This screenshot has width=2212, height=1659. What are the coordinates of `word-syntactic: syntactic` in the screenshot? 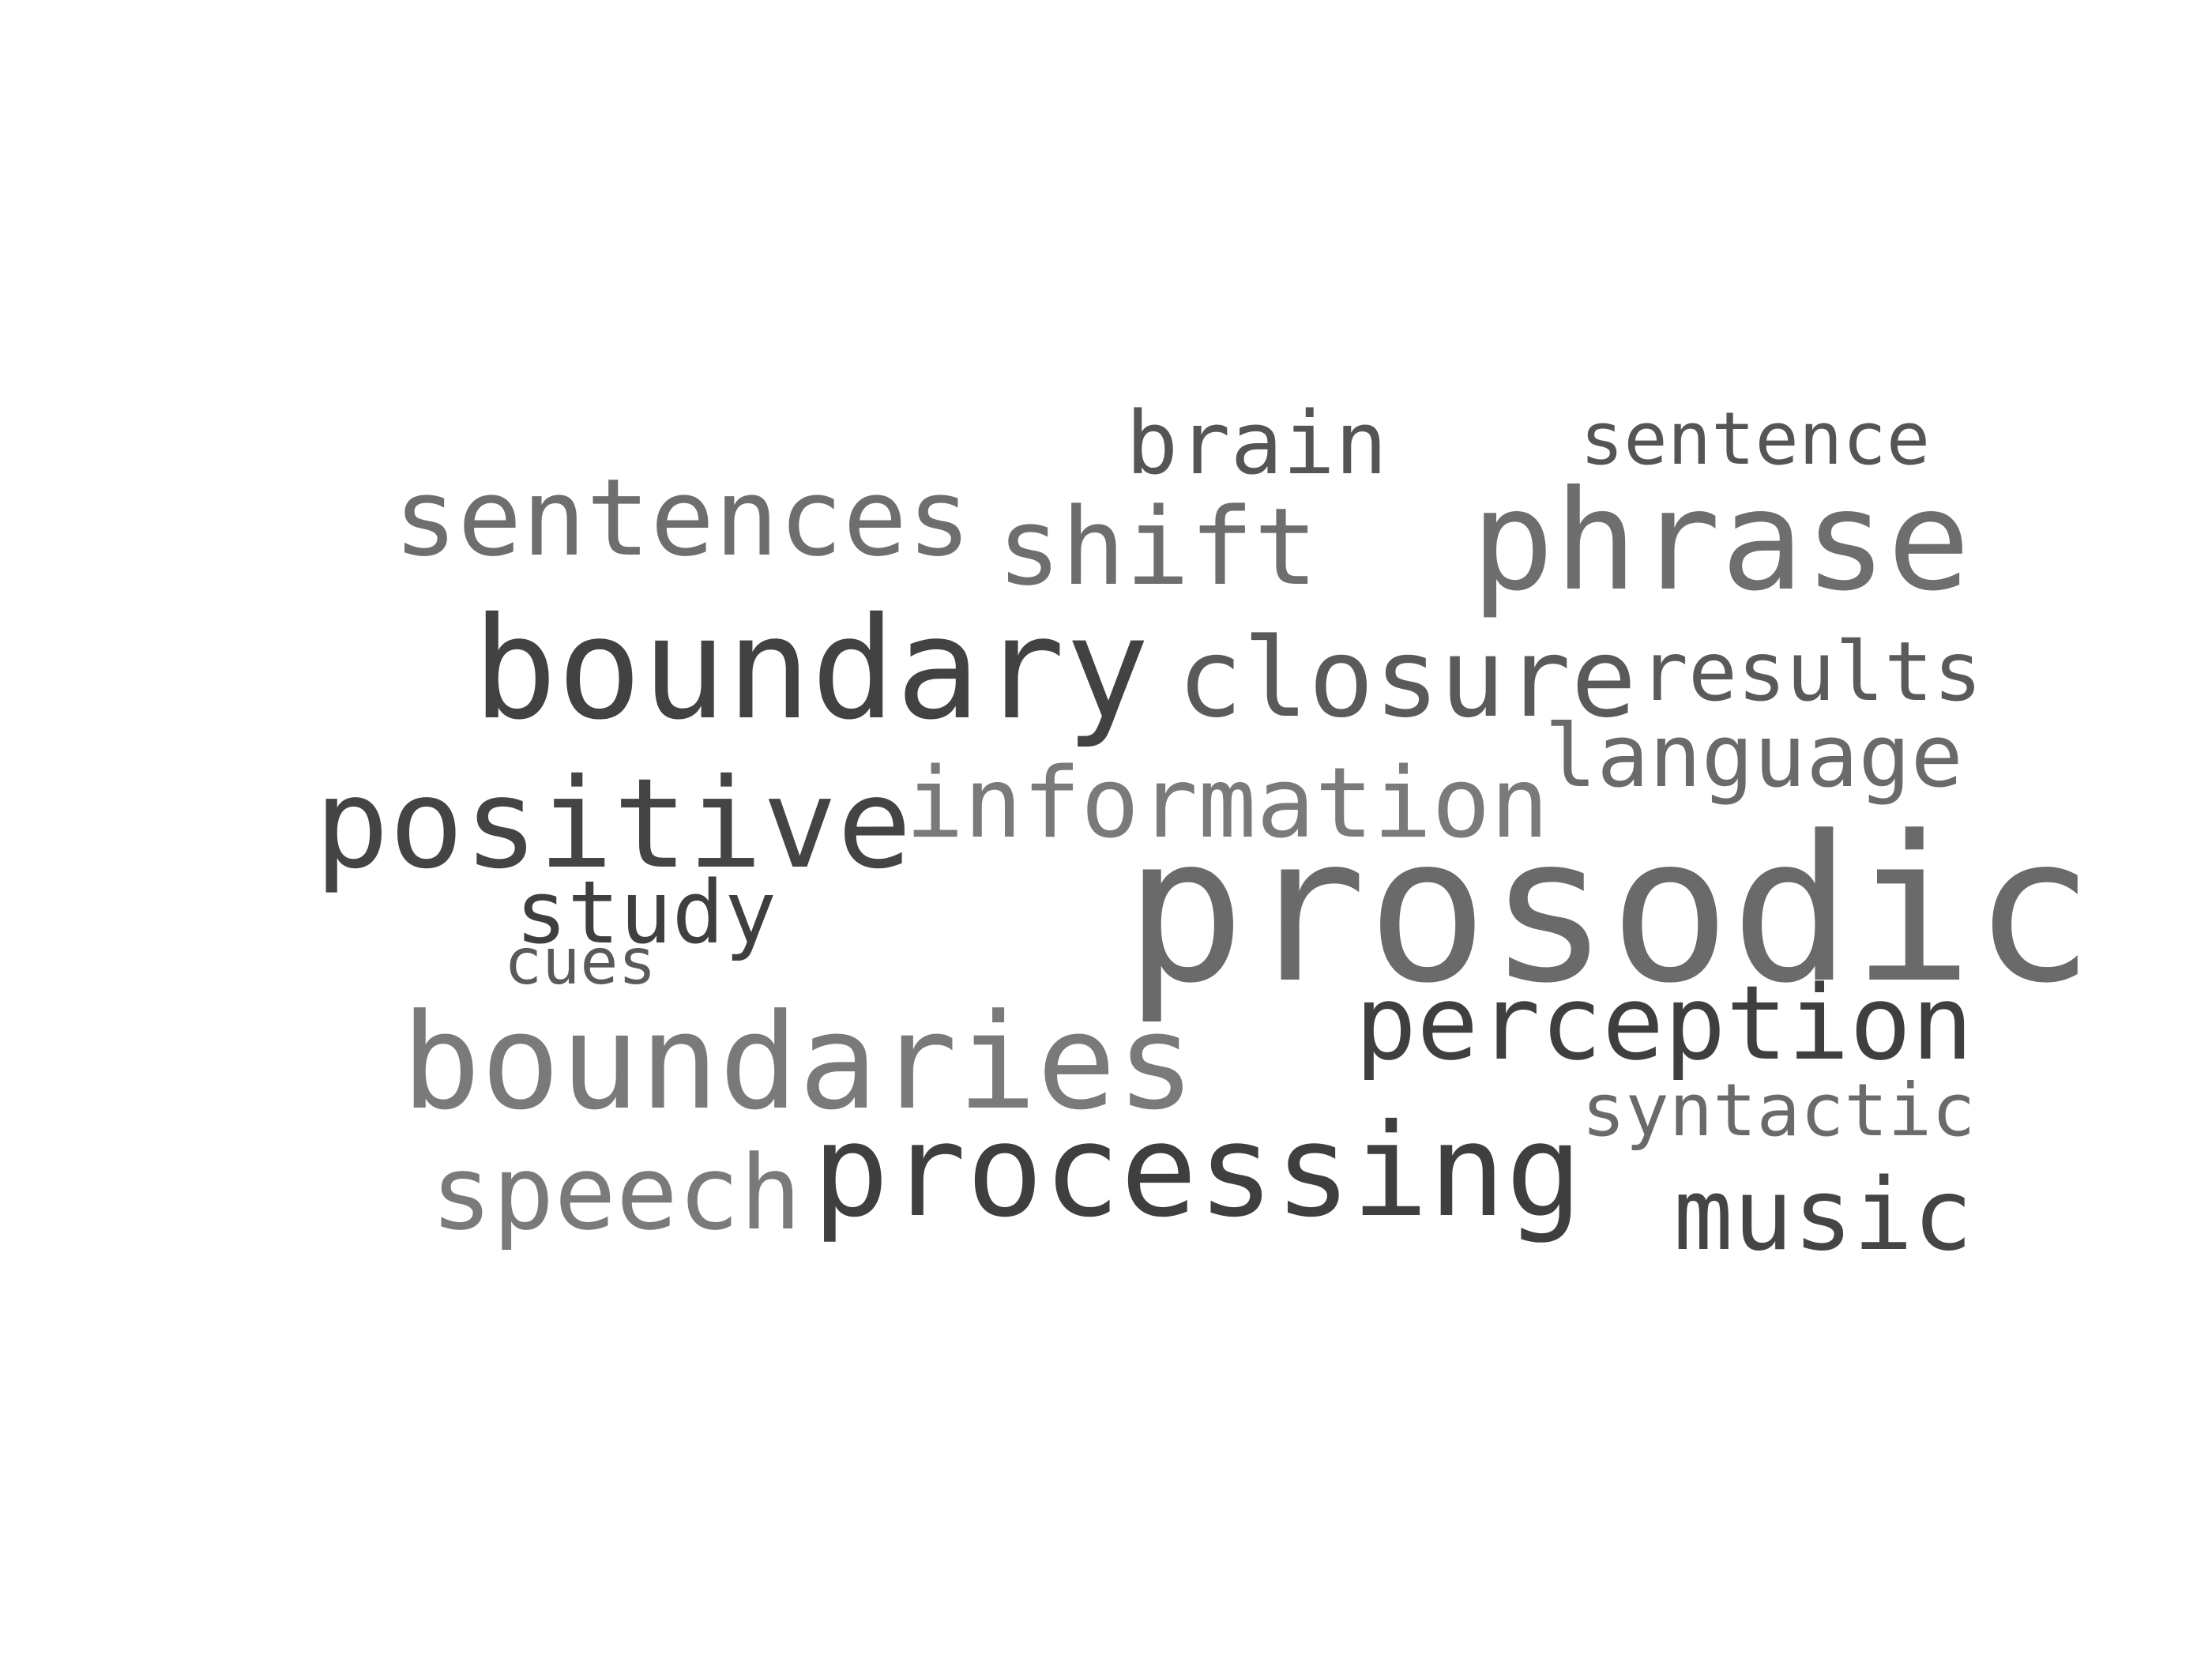 It's located at (1779, 1111).